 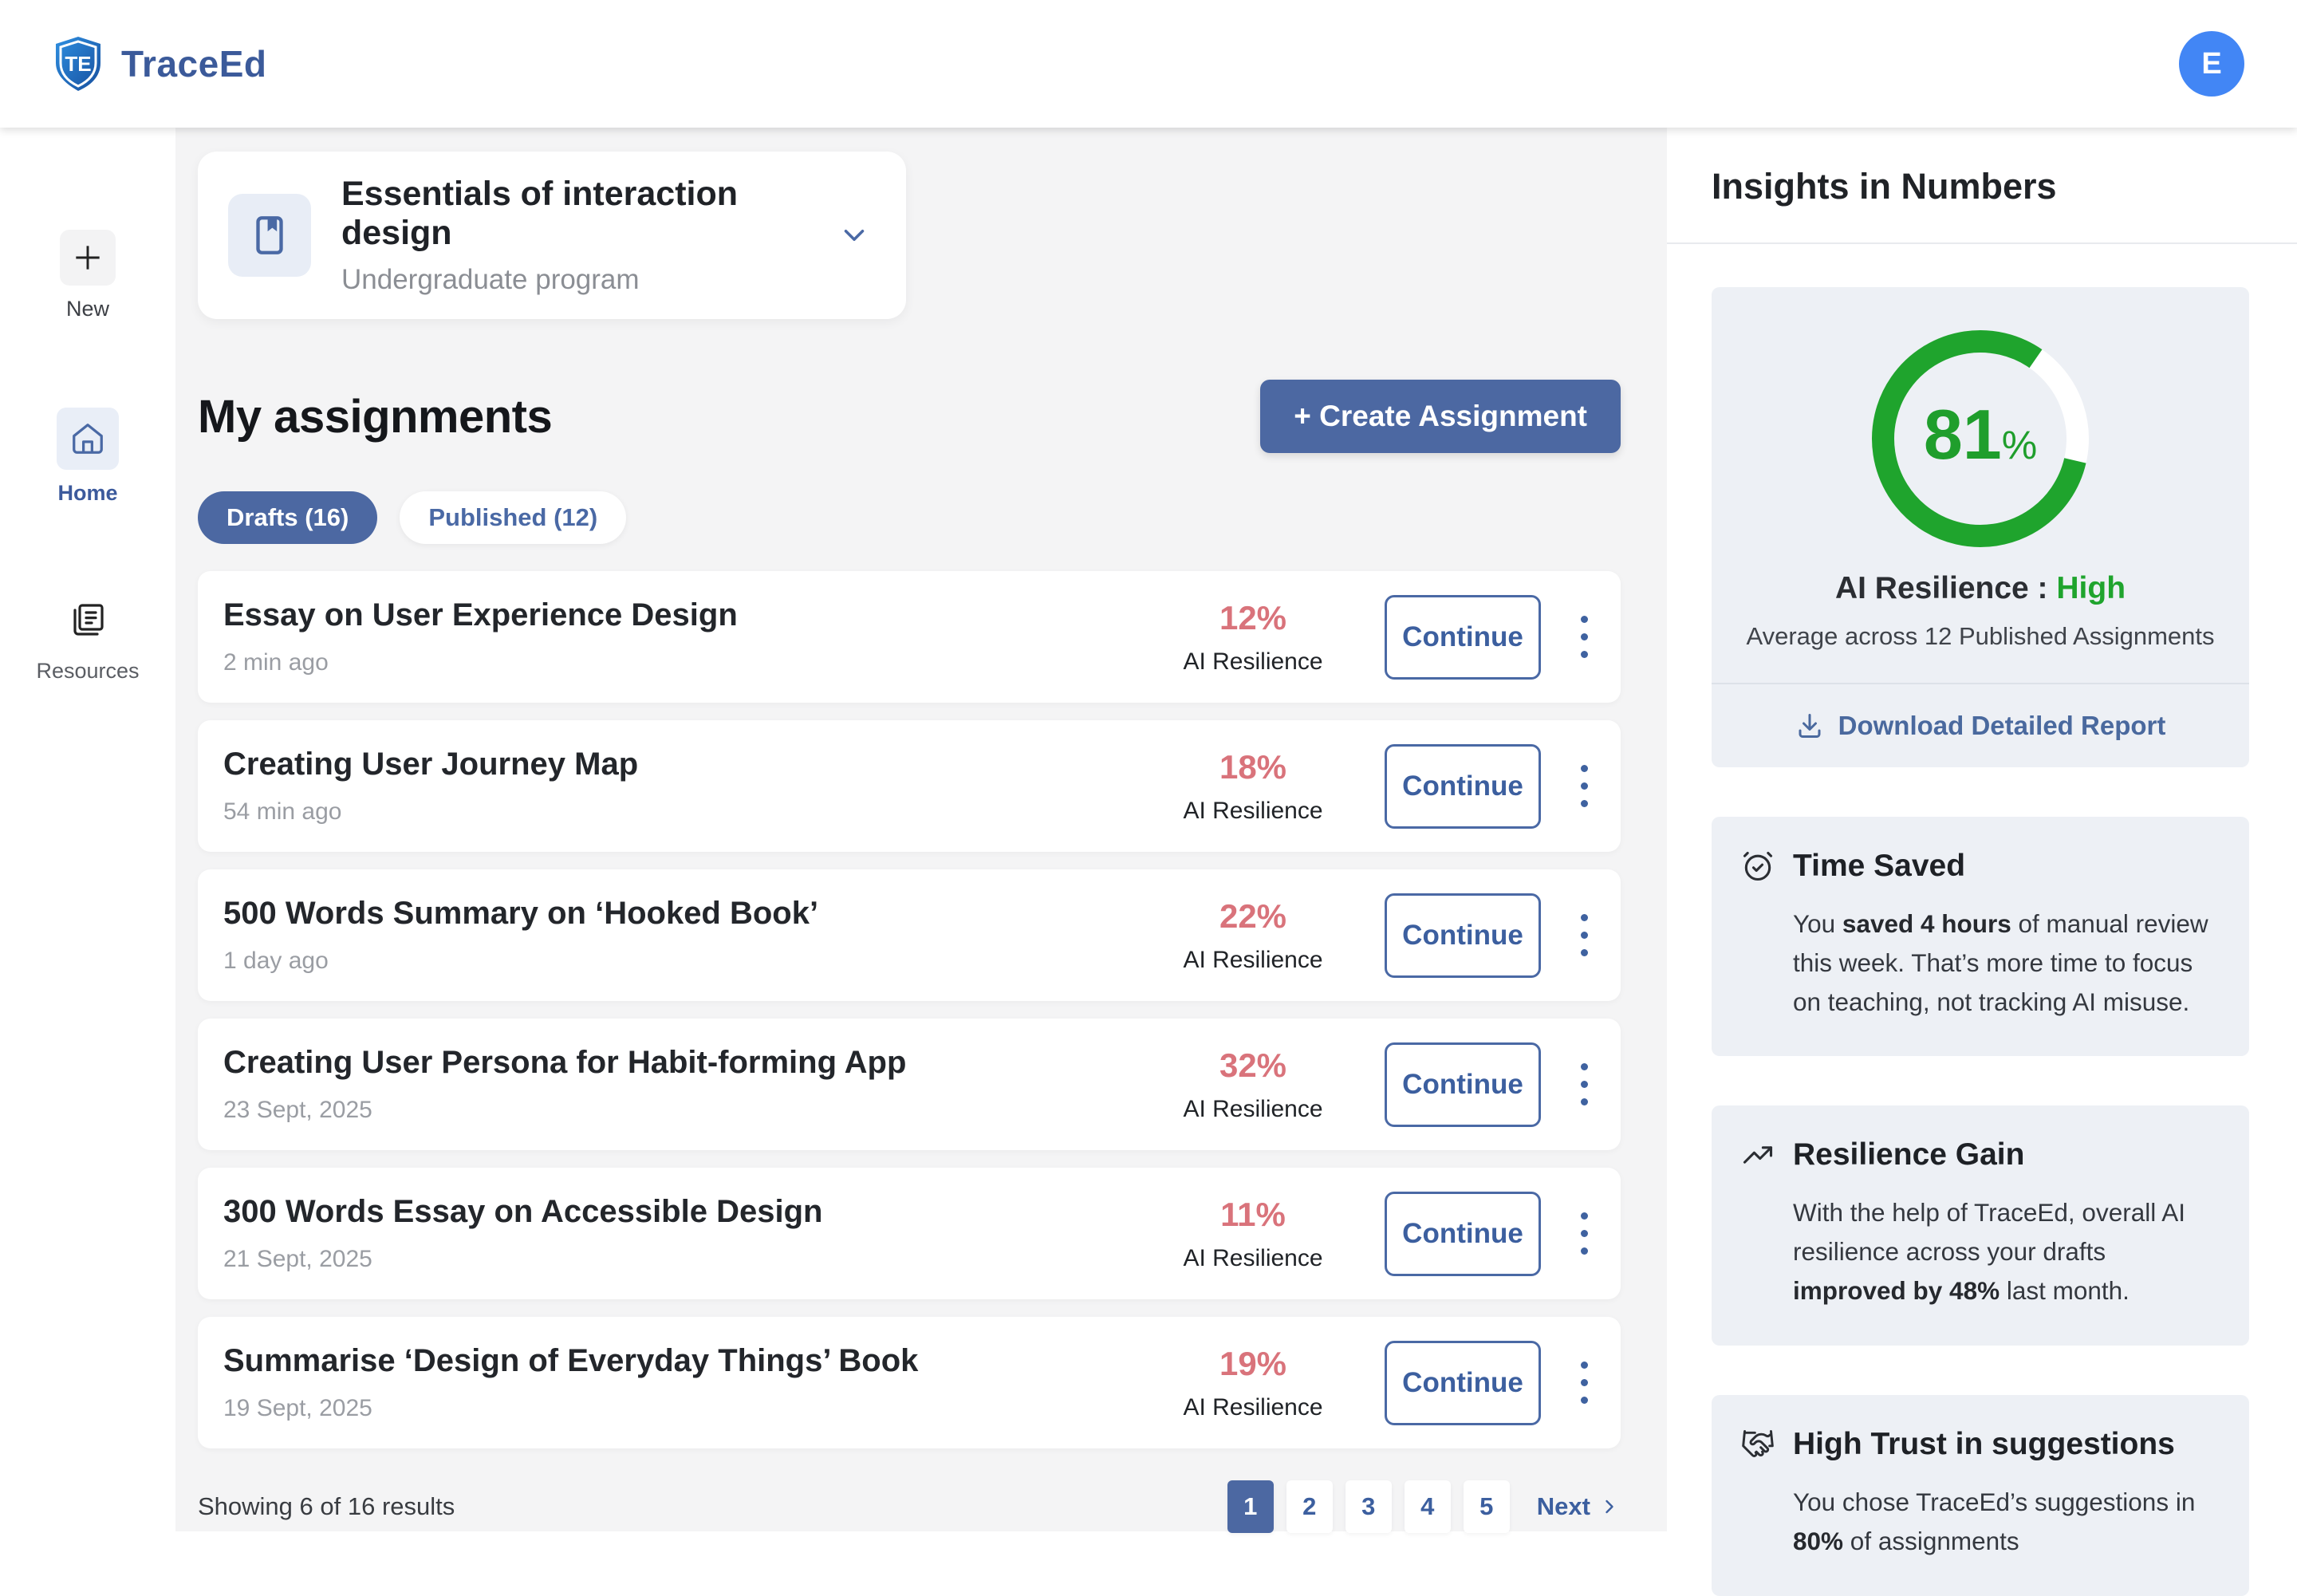 I want to click on body-bold-text: saved 4 hours, so click(x=1926, y=923).